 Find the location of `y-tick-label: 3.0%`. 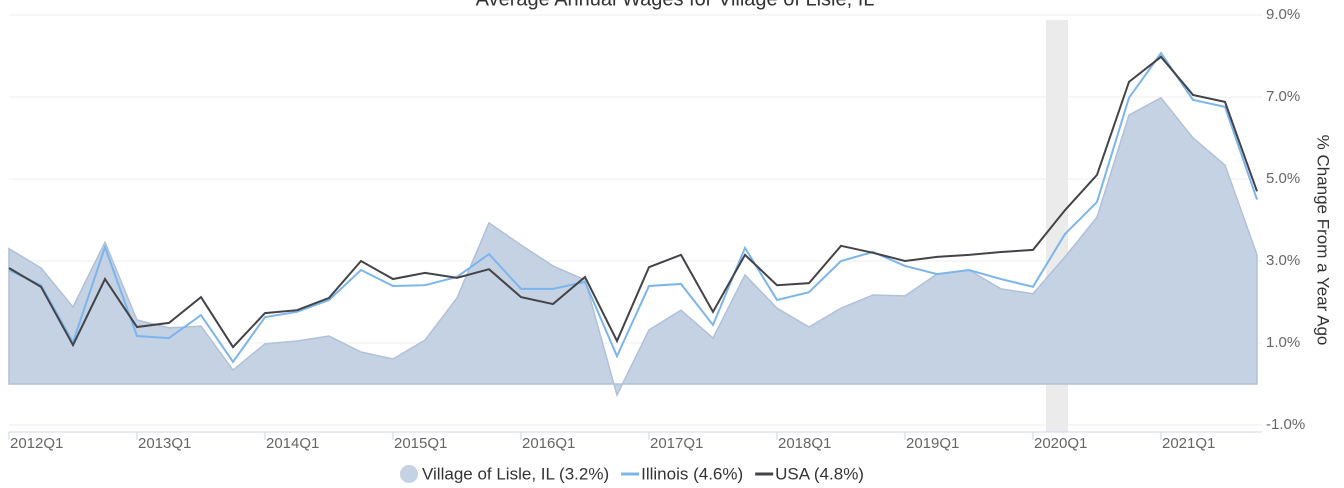

y-tick-label: 3.0% is located at coordinates (1283, 260).